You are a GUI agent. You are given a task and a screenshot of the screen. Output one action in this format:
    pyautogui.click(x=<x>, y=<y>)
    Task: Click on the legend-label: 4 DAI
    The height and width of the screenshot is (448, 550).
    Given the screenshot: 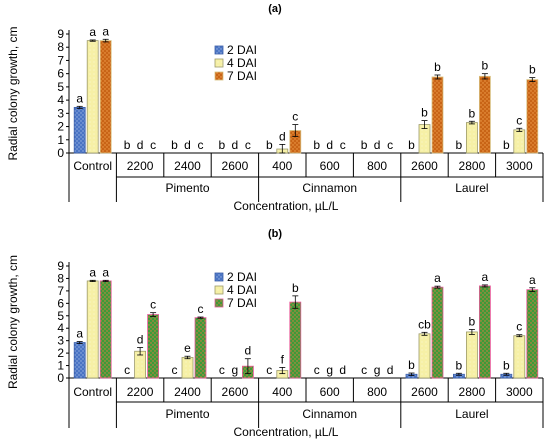 What is the action you would take?
    pyautogui.click(x=242, y=63)
    